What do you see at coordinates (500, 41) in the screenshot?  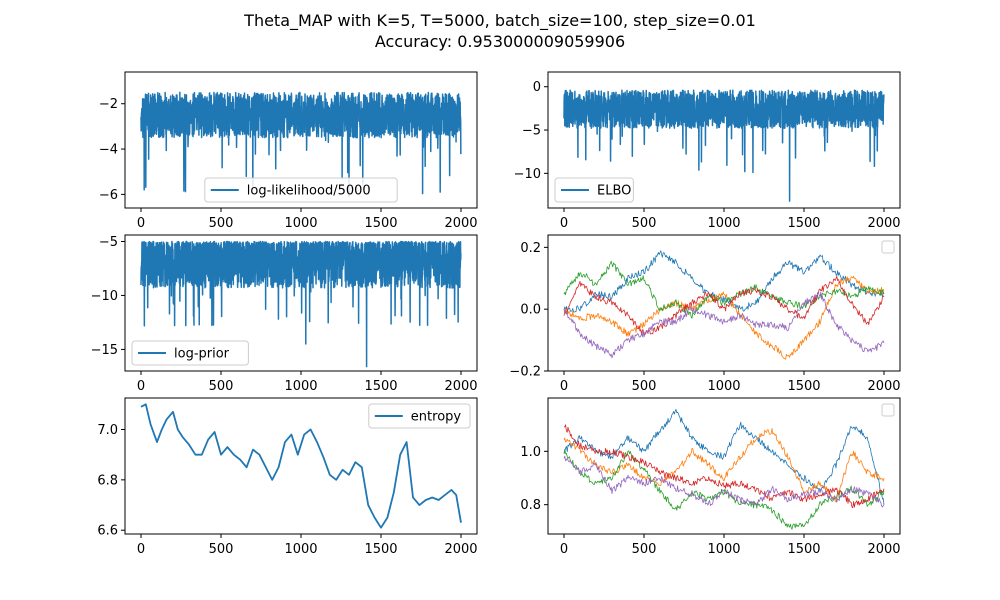 I see `figure-subtitle: Accuracy: 0.953000009059906` at bounding box center [500, 41].